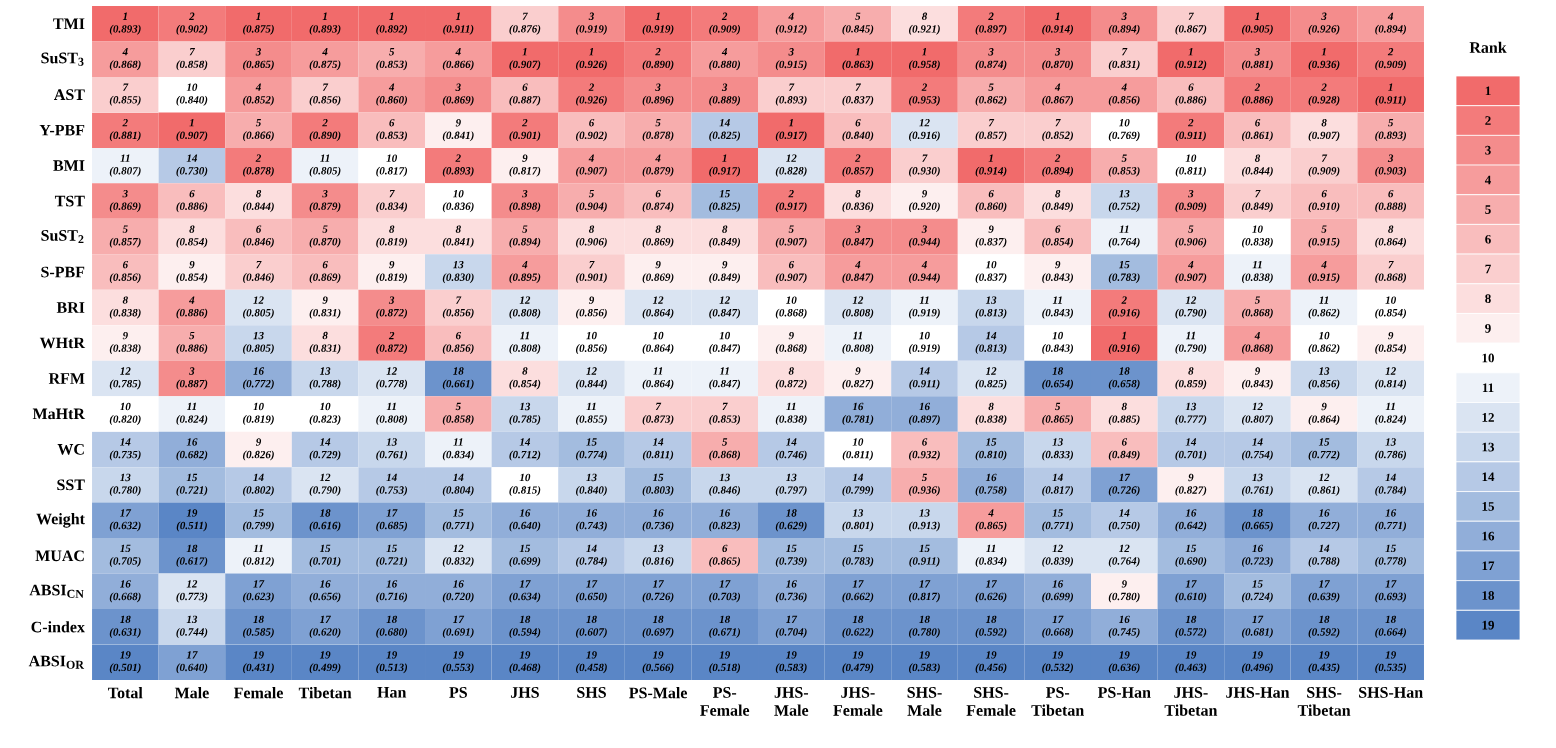  What do you see at coordinates (1324, 701) in the screenshot?
I see `x-tick-label: SHS-Tibetan` at bounding box center [1324, 701].